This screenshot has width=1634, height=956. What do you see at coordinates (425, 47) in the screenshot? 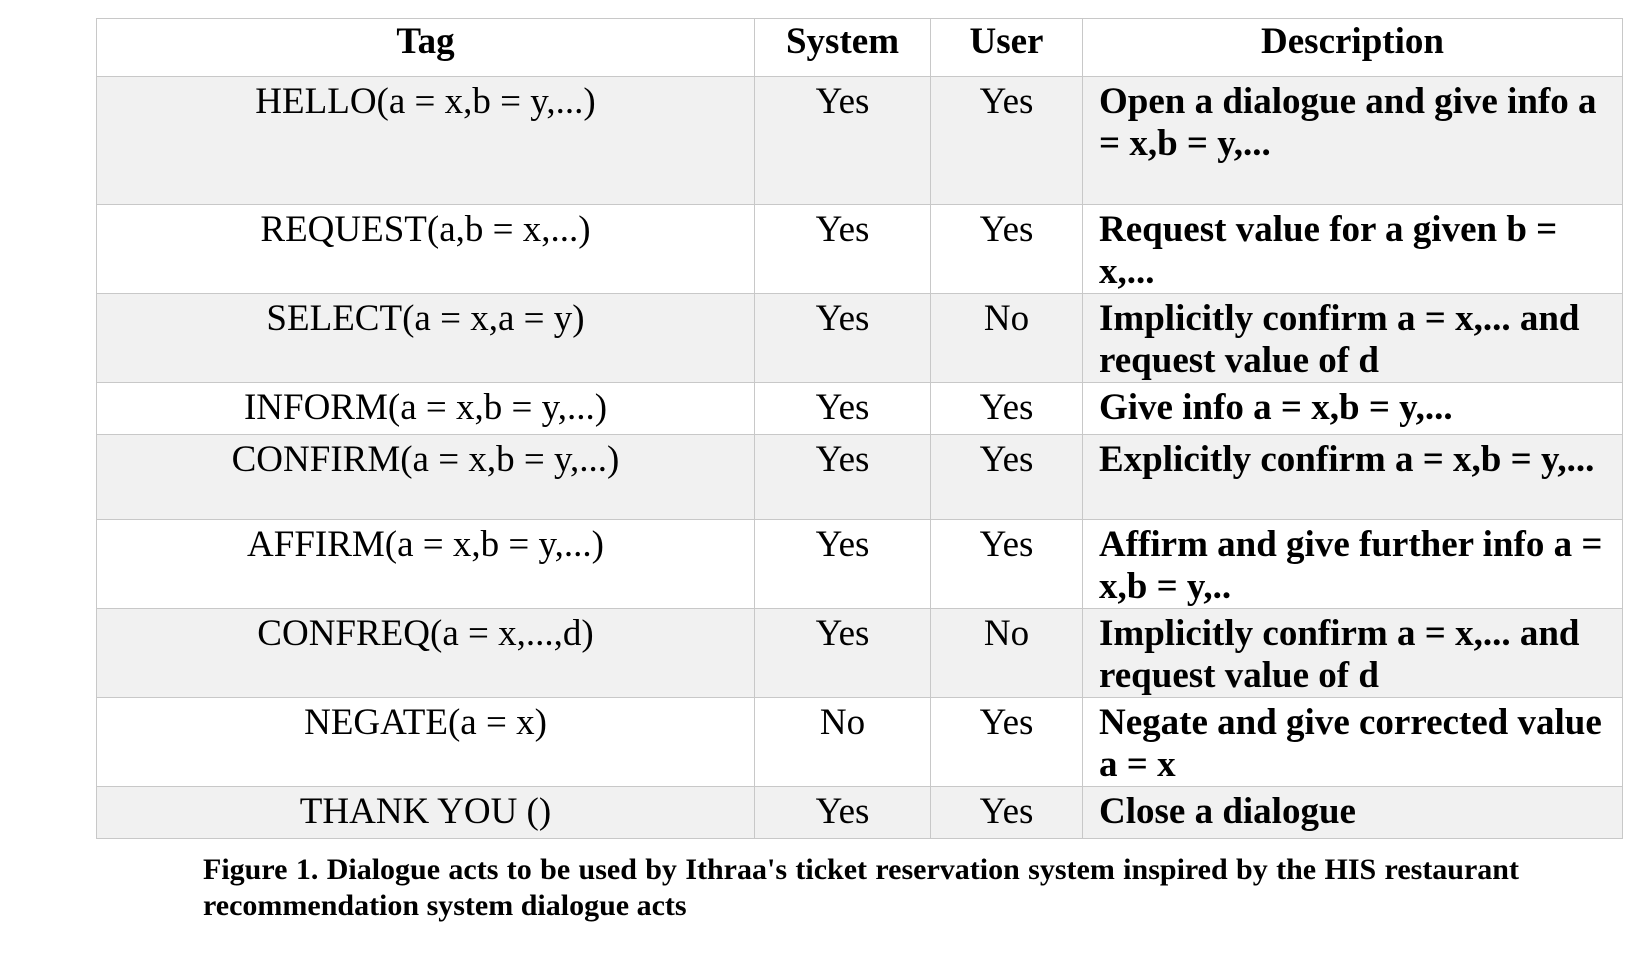
I see `header-tag: Tag` at bounding box center [425, 47].